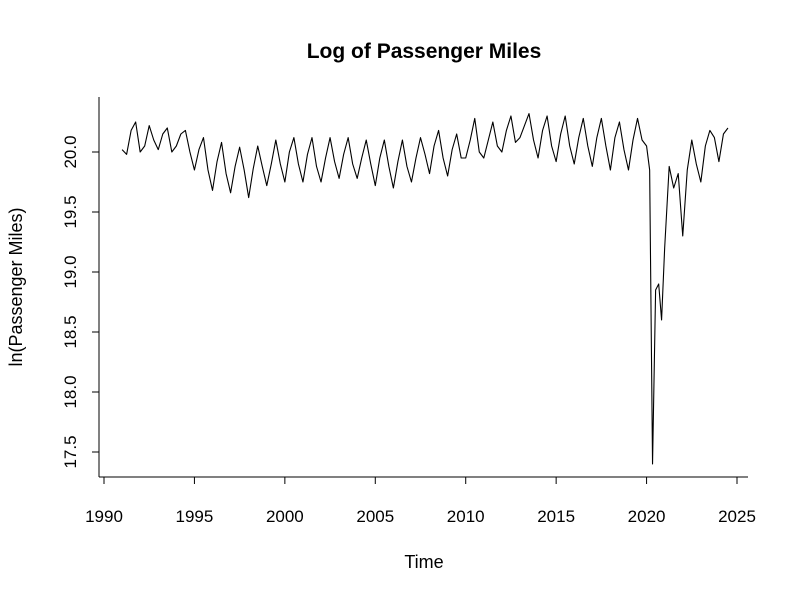 The width and height of the screenshot is (800, 600). I want to click on x-axis-label: Time, so click(423, 562).